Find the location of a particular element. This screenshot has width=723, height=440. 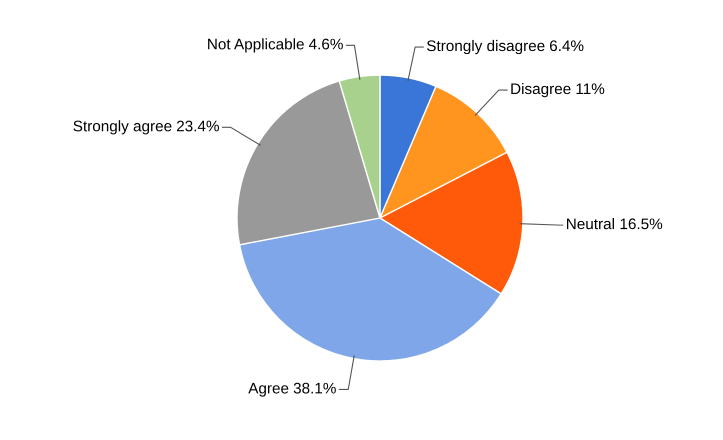

slice-label: Agree is located at coordinates (268, 389).